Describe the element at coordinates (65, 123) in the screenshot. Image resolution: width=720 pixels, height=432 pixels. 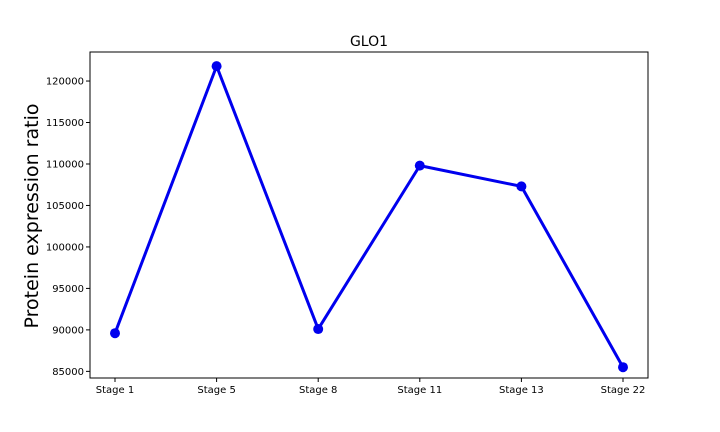
I see `y-tick-label: 115000` at that location.